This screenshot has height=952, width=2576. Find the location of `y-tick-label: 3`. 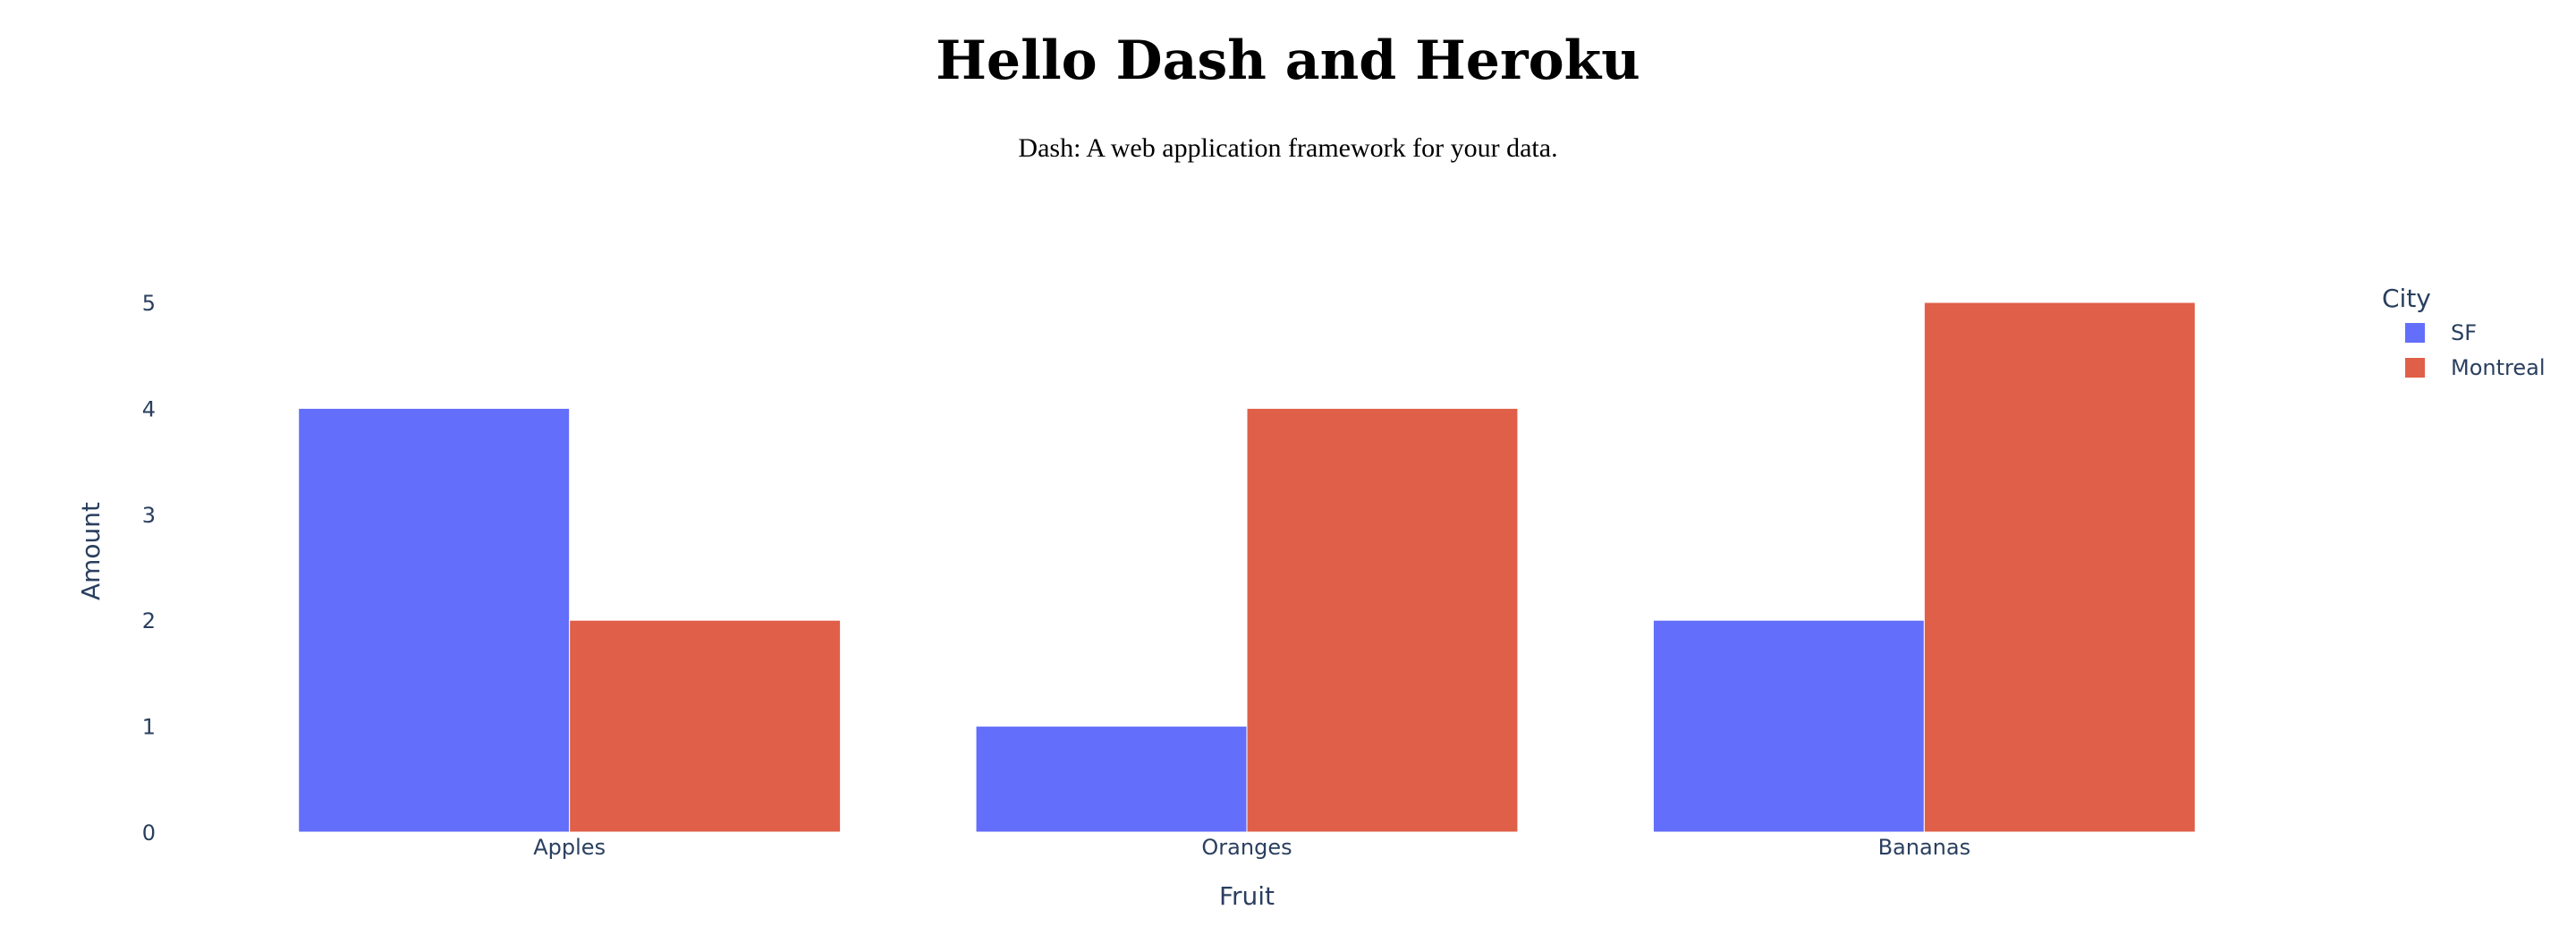

y-tick-label: 3 is located at coordinates (149, 515).